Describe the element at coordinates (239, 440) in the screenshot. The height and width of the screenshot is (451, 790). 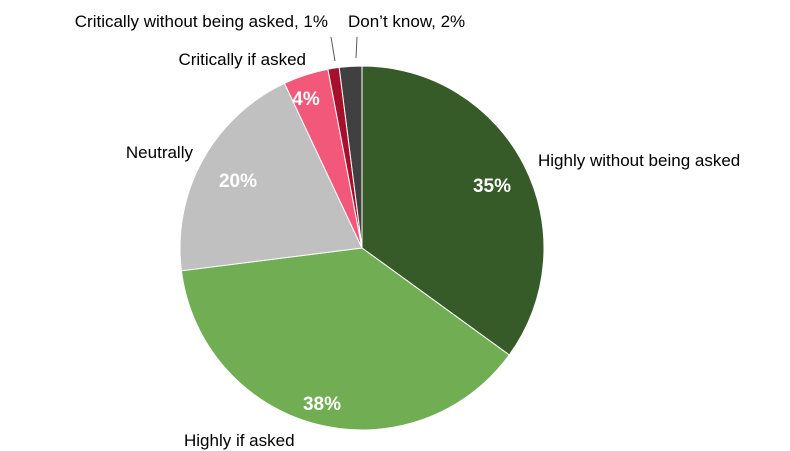
I see `category-label-highly-if-asked: Highly if asked` at that location.